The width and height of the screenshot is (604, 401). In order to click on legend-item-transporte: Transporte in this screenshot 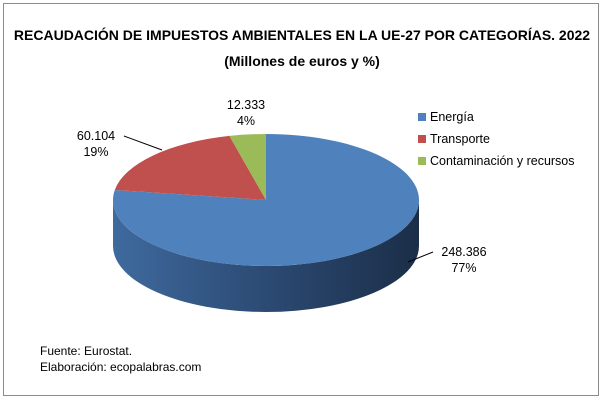, I will do `click(496, 139)`.